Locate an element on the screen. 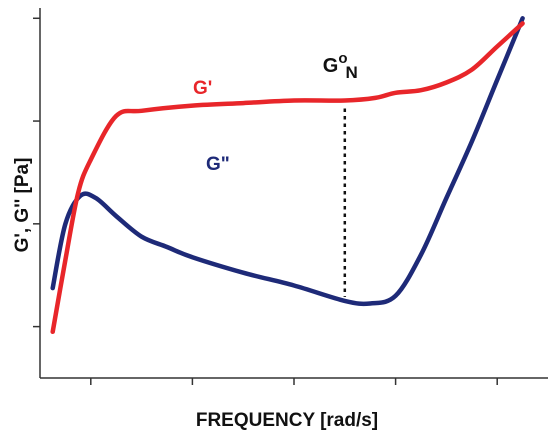  g-prime-label: G' is located at coordinates (202, 88).